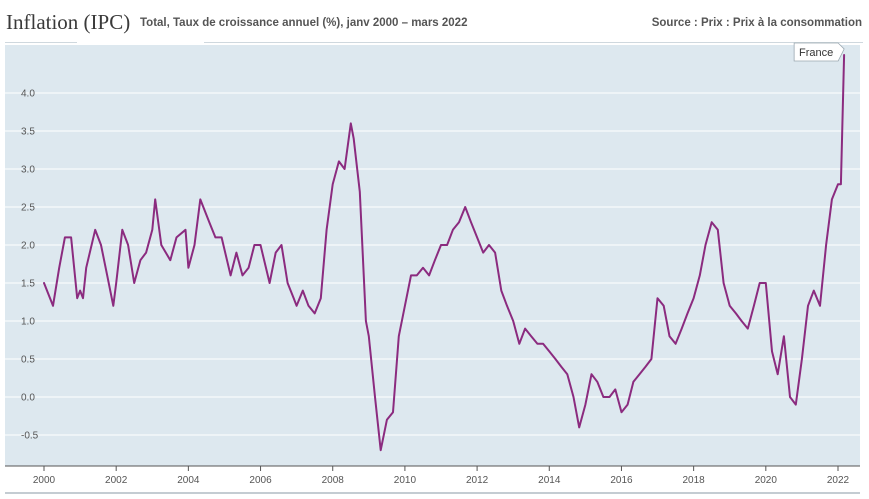 This screenshot has width=869, height=499. What do you see at coordinates (28, 322) in the screenshot?
I see `y-tick-label: 1.0` at bounding box center [28, 322].